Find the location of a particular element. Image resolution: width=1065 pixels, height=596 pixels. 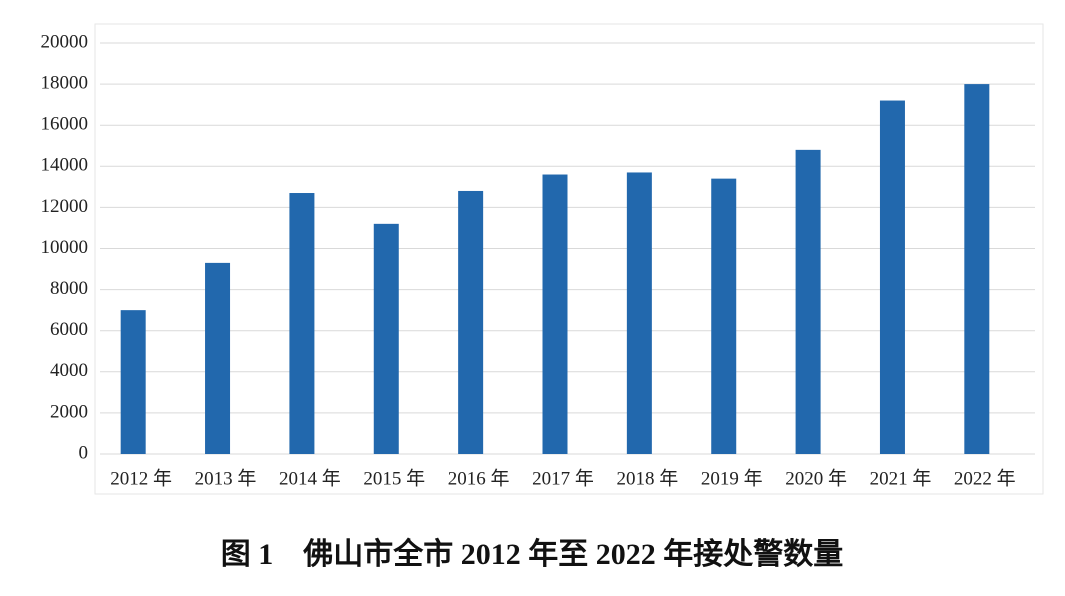

x-tick-label: 2016 年 is located at coordinates (479, 478).